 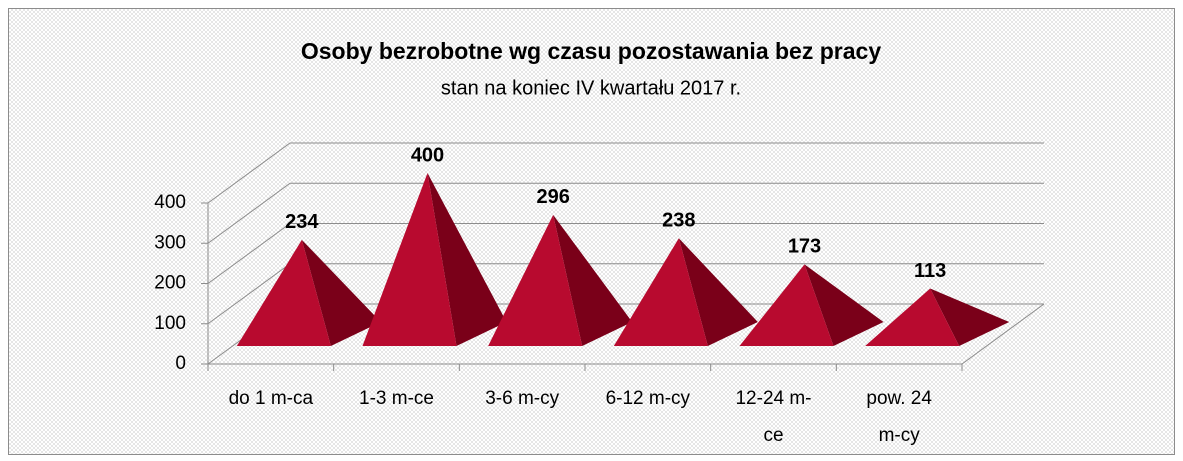 I want to click on x-tick-label: 3-6 m-cy, so click(x=522, y=398).